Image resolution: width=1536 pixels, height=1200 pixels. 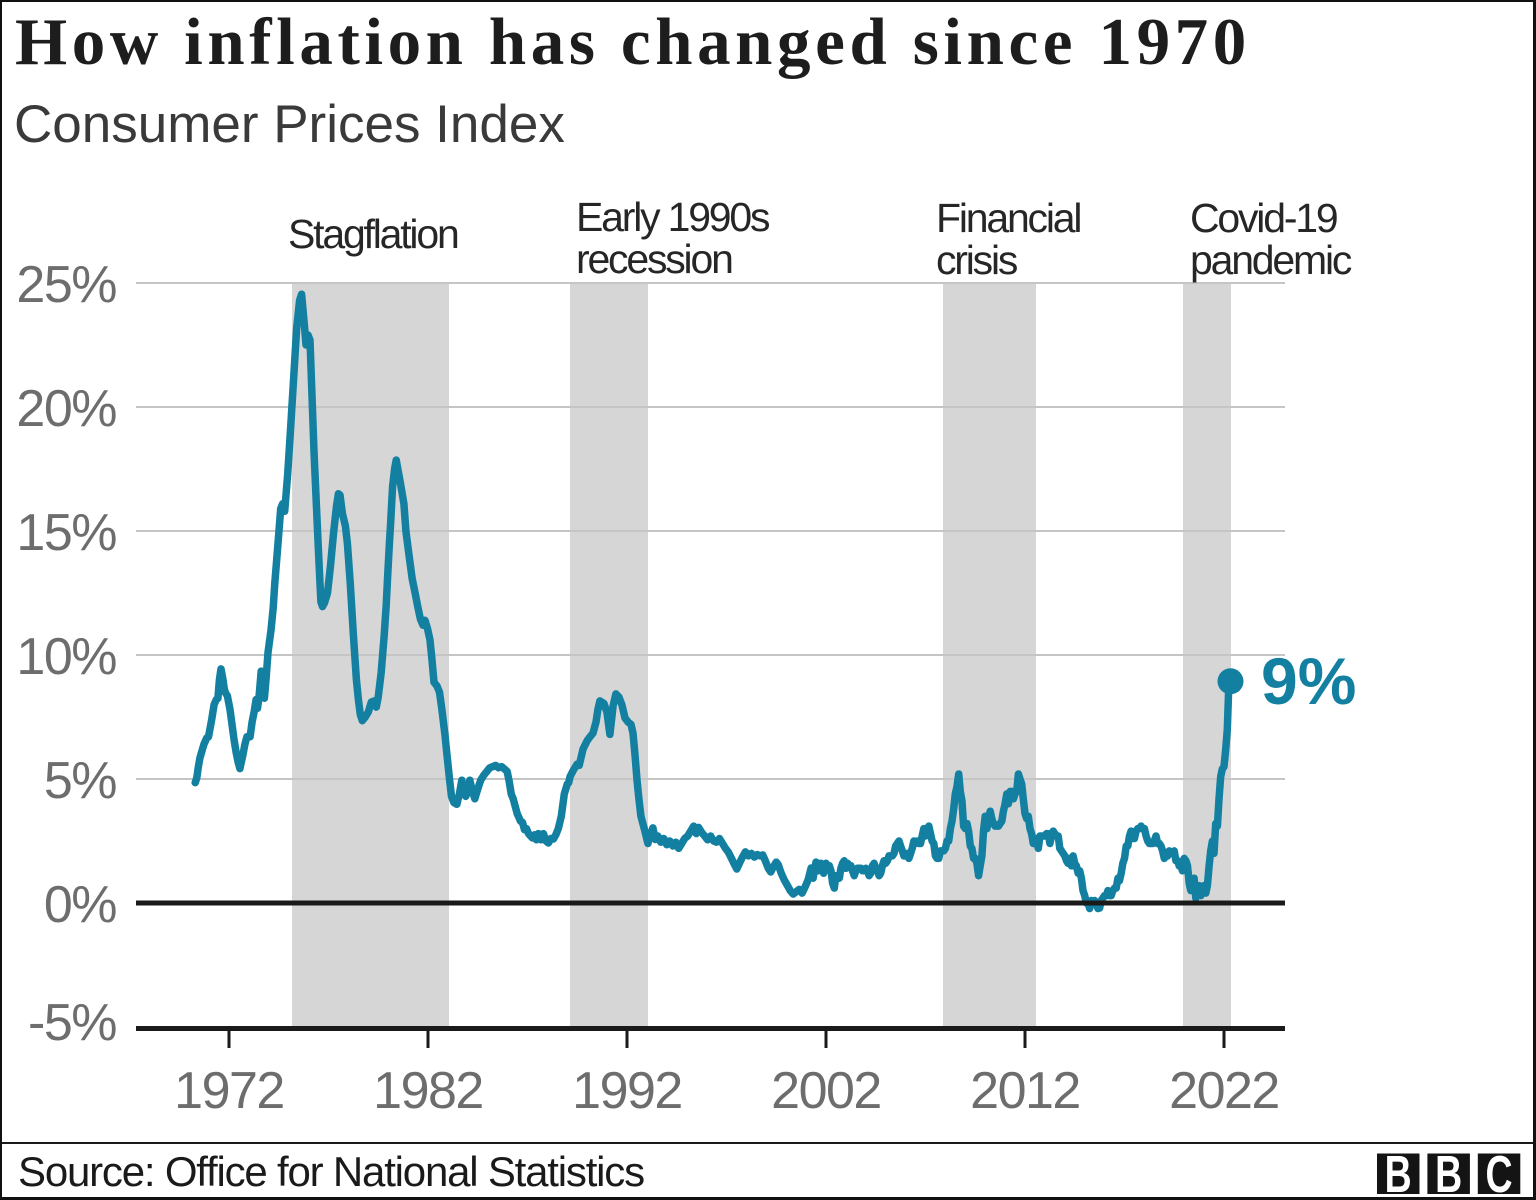 What do you see at coordinates (66, 657) in the screenshot?
I see `svg-text: 10%` at bounding box center [66, 657].